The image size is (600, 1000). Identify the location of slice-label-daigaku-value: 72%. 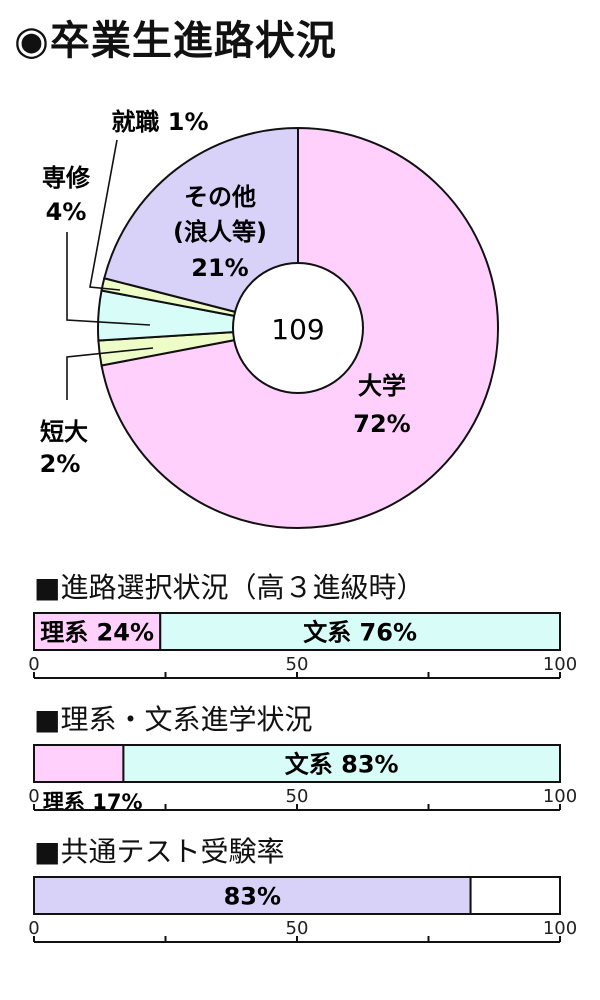
(381, 424).